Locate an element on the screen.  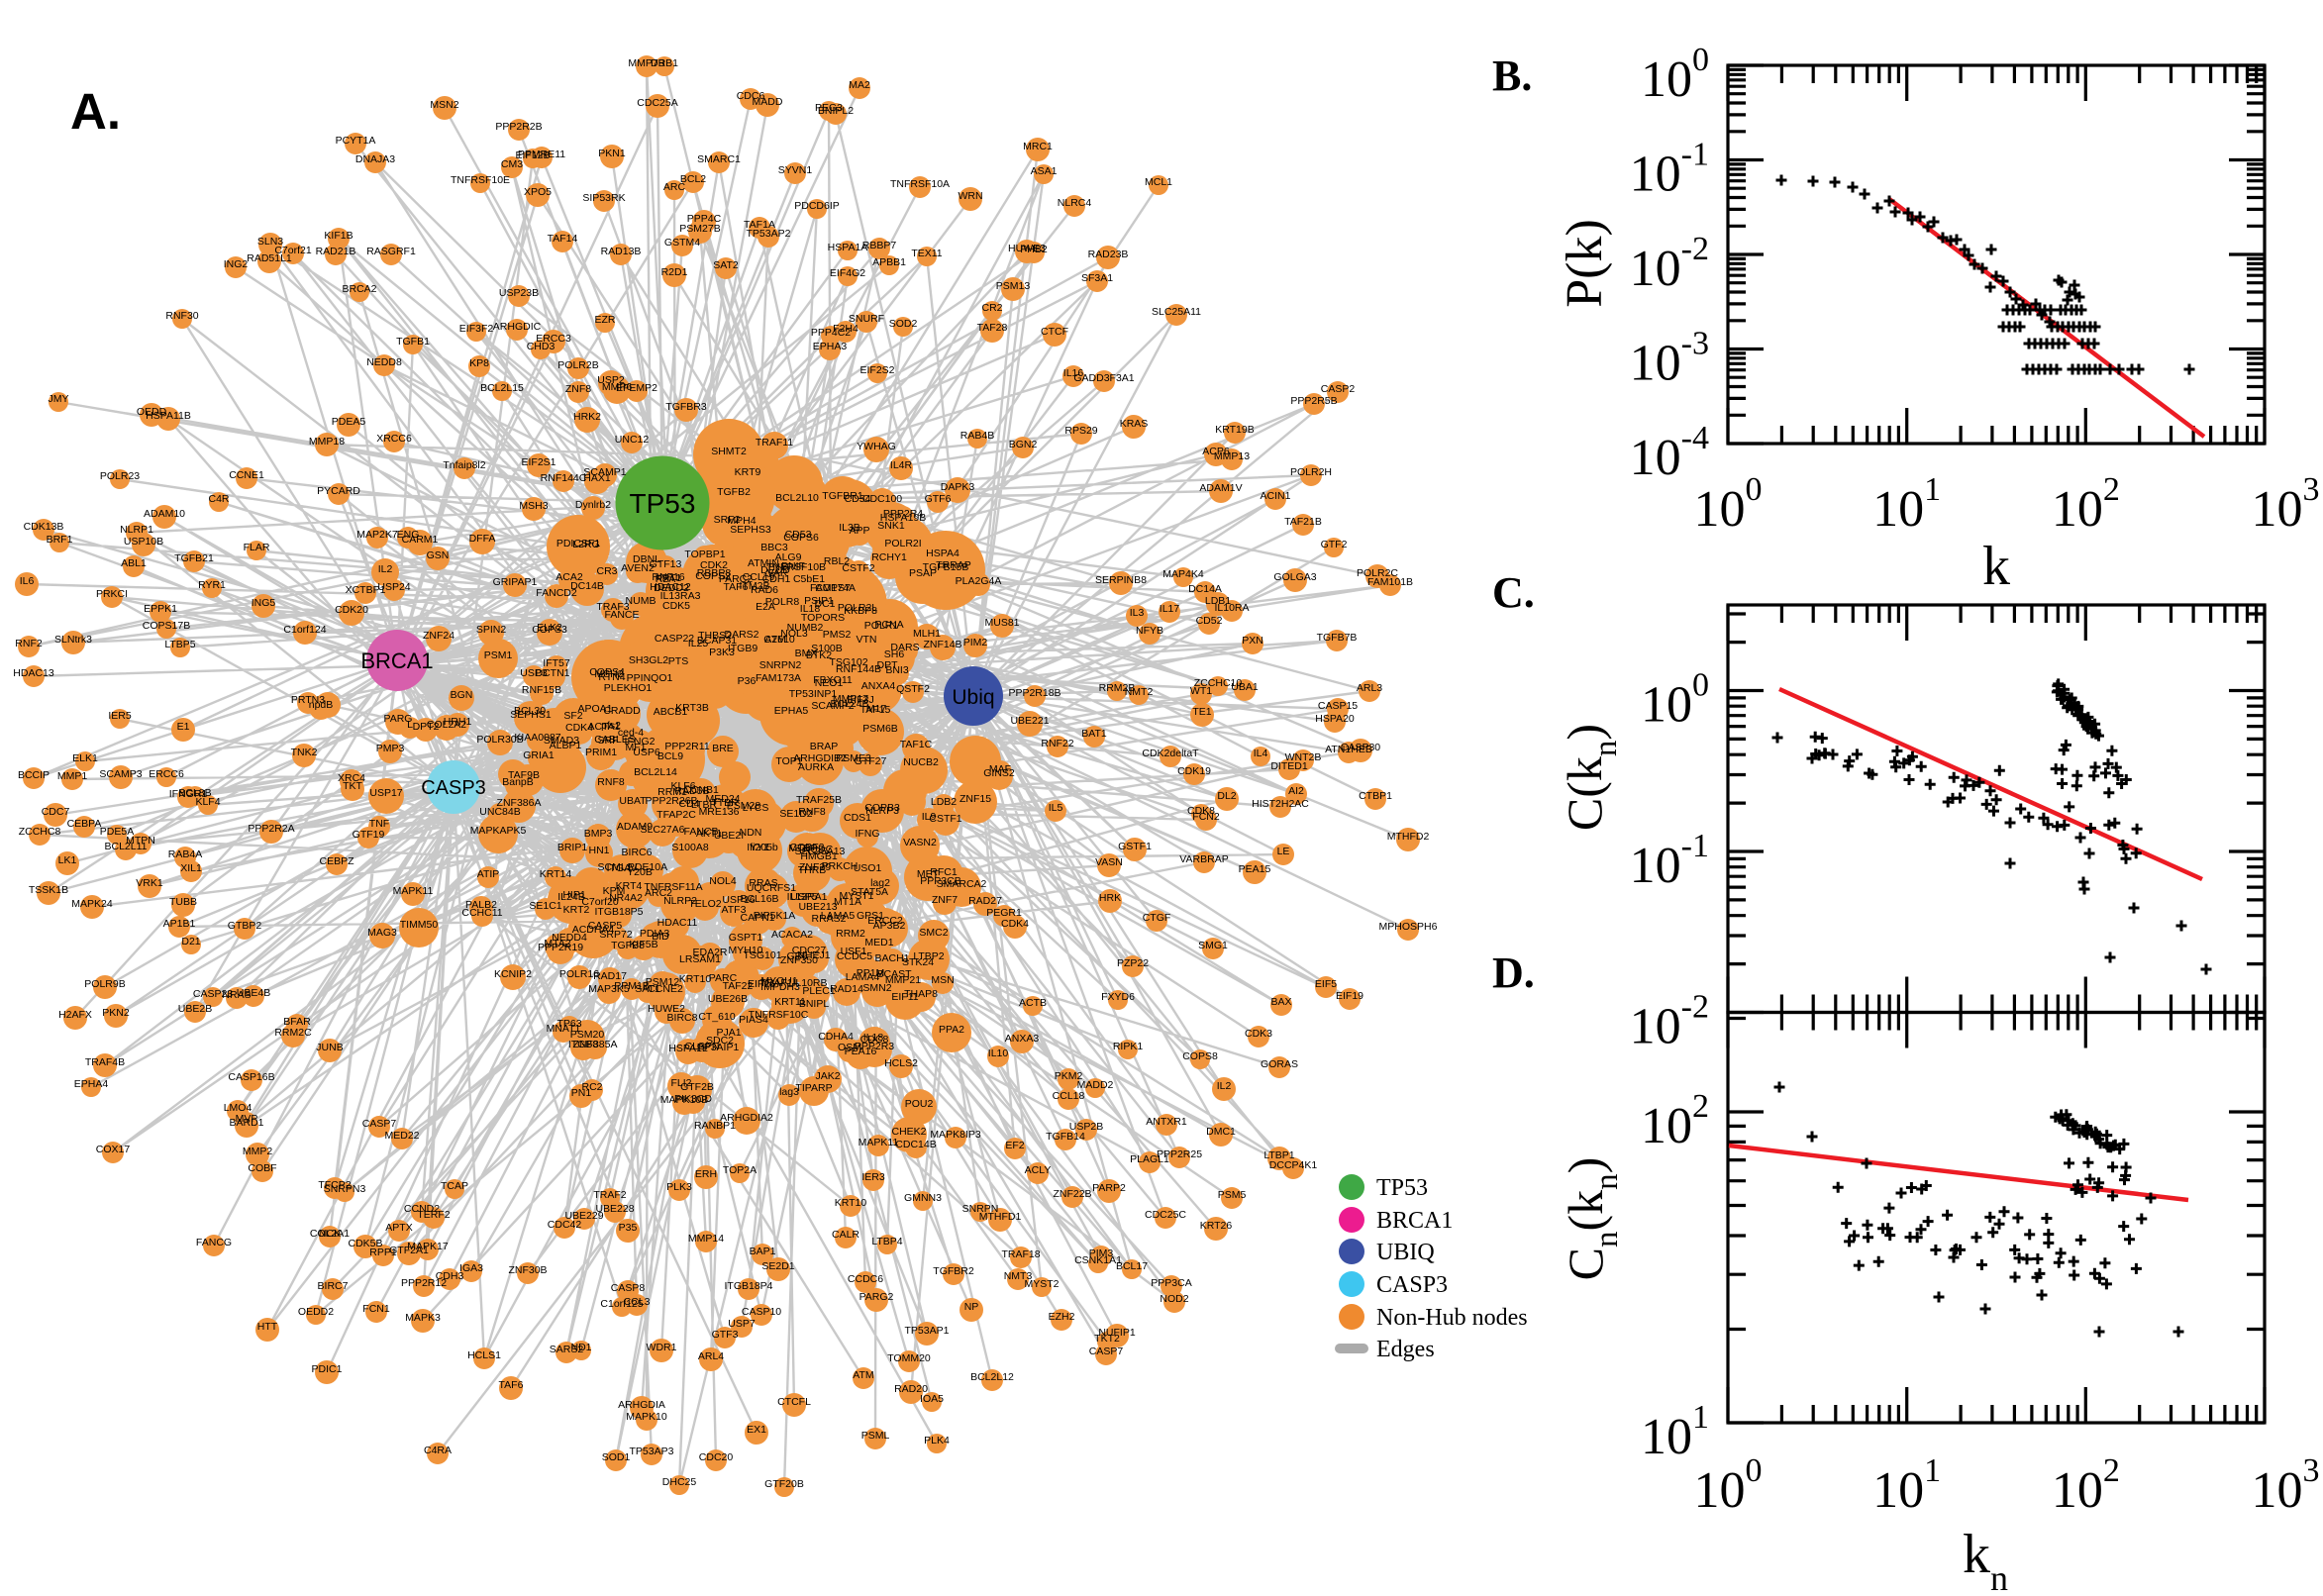
svg-text: UBAT is located at coordinates (633, 801).